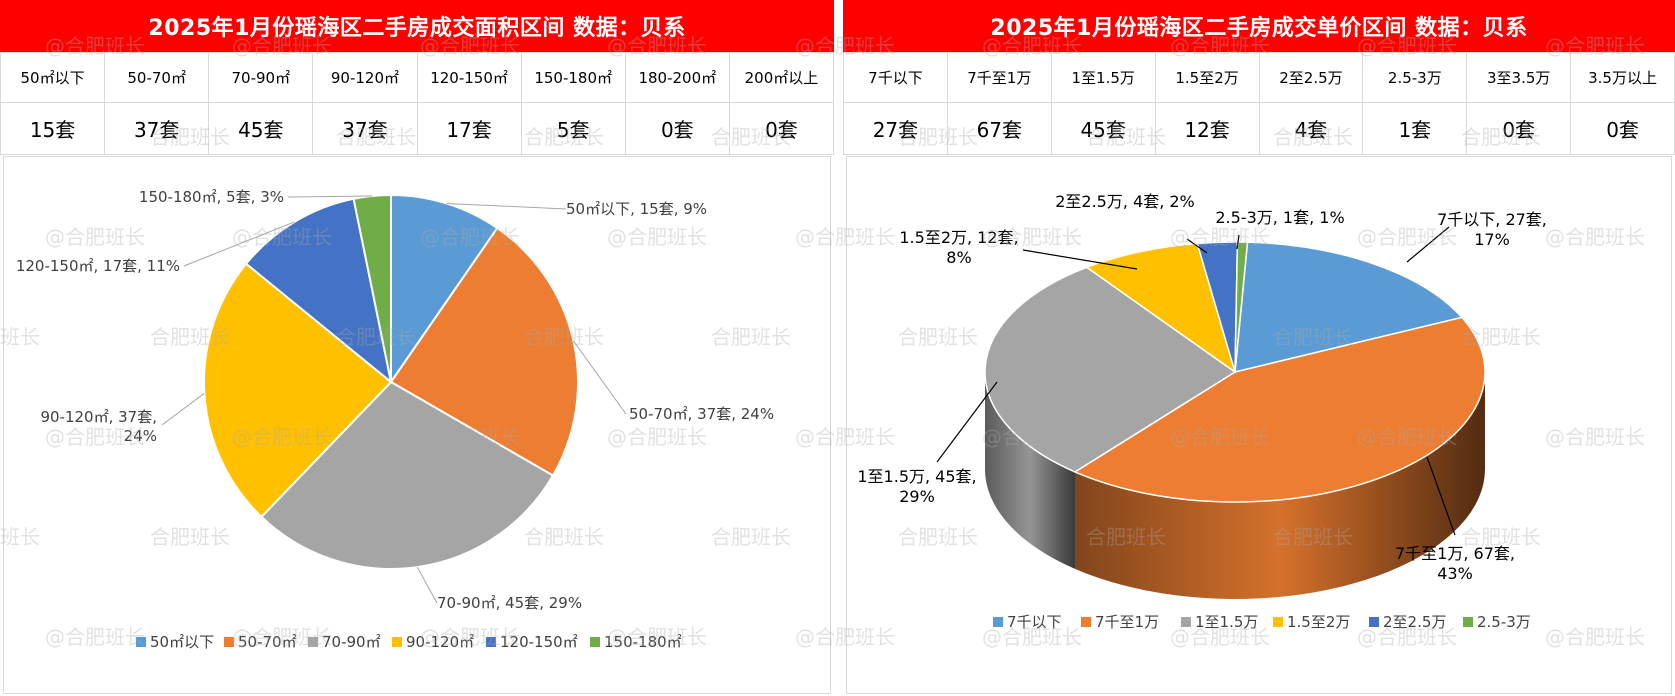  Describe the element at coordinates (539, 642) in the screenshot. I see `legend-item: 120-150㎡` at that location.